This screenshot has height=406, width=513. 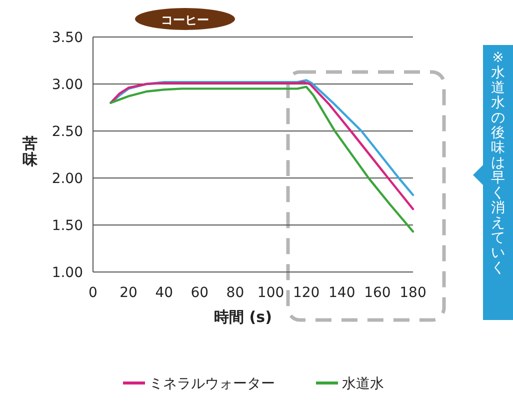 I want to click on y-tick-label: 3.00, so click(x=67, y=85).